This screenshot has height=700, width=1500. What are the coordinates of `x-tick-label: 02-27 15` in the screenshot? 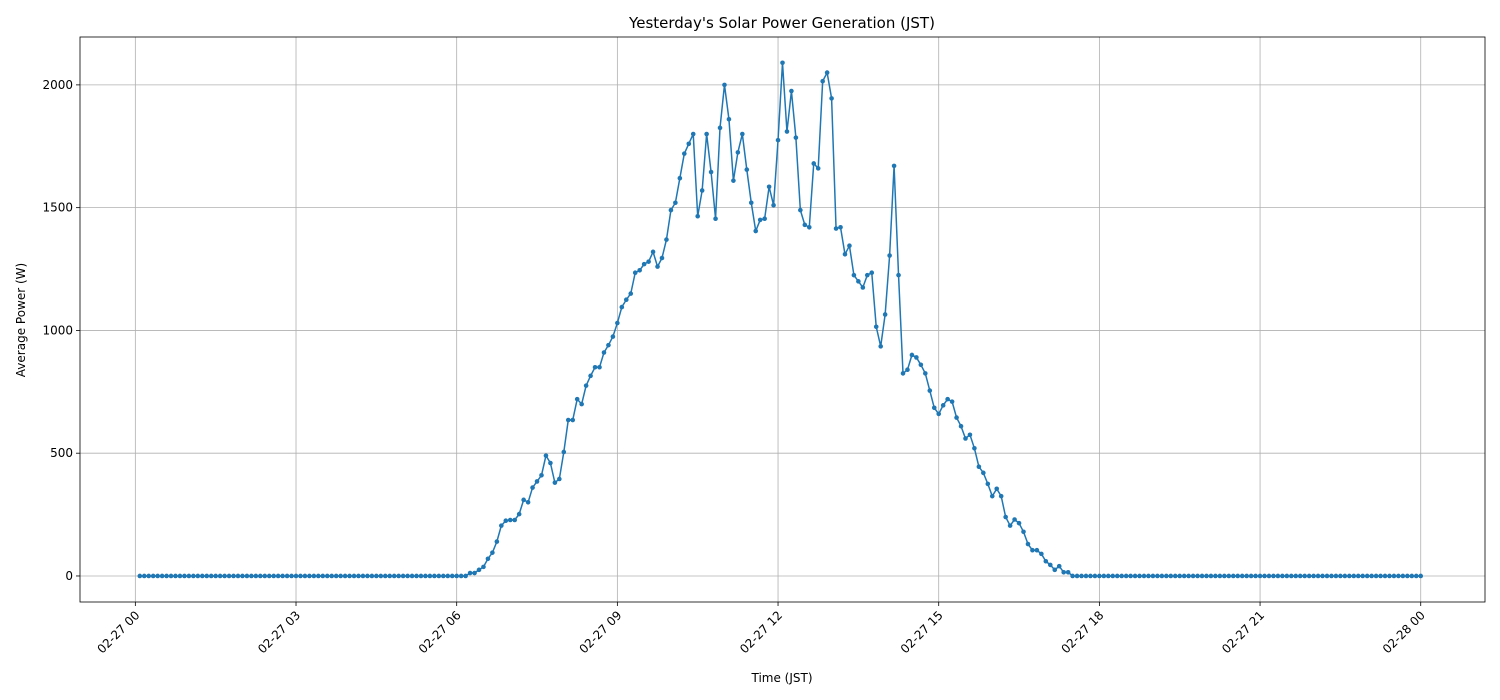 It's located at (922, 632).